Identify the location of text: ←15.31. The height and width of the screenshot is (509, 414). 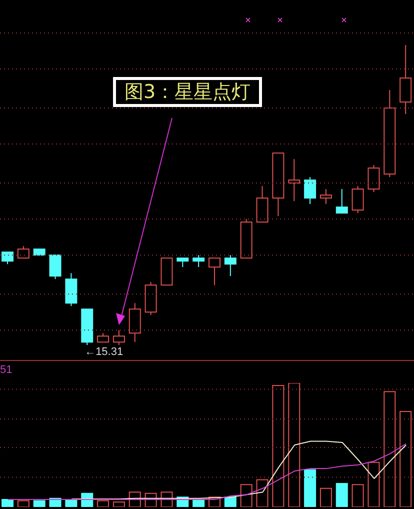
(104, 352).